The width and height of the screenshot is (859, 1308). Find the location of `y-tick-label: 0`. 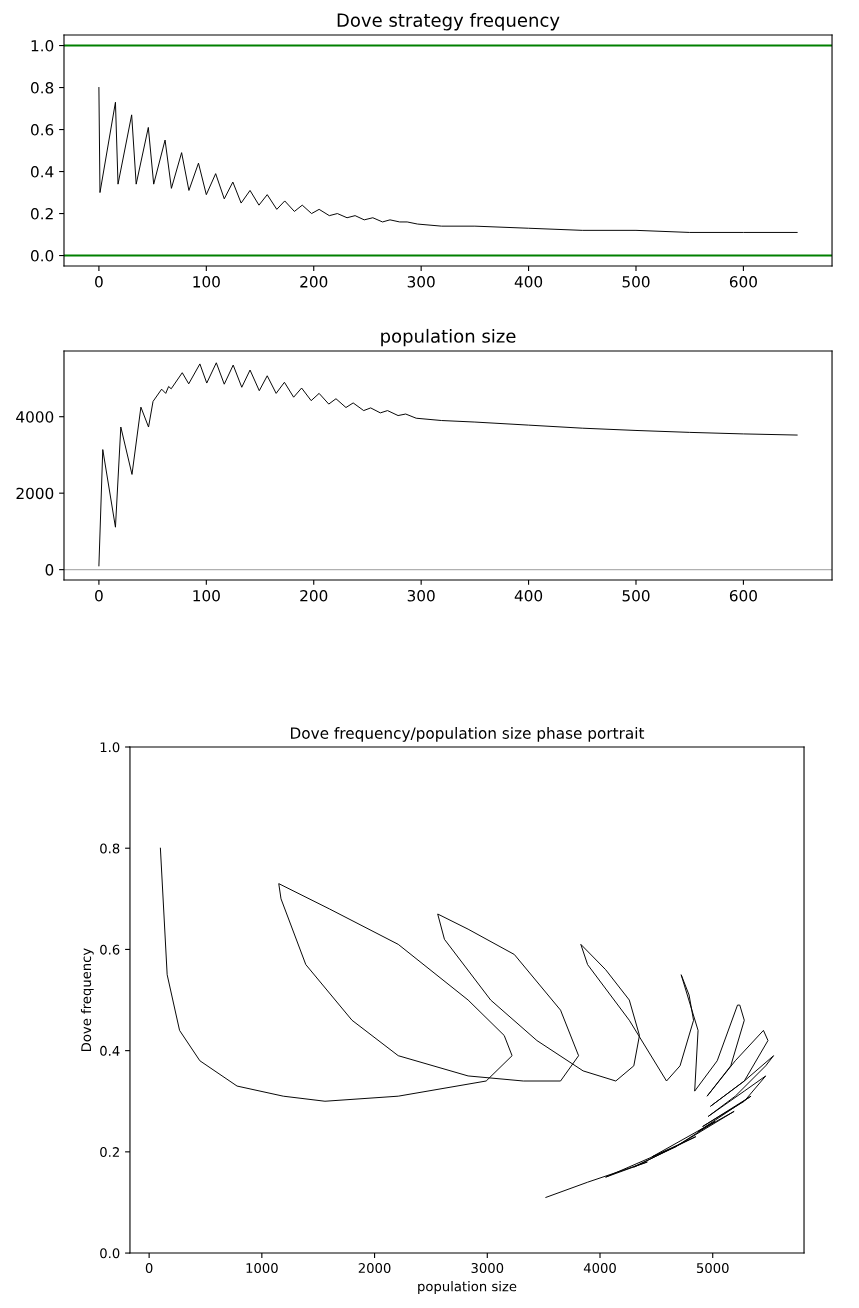

y-tick-label: 0 is located at coordinates (49, 570).